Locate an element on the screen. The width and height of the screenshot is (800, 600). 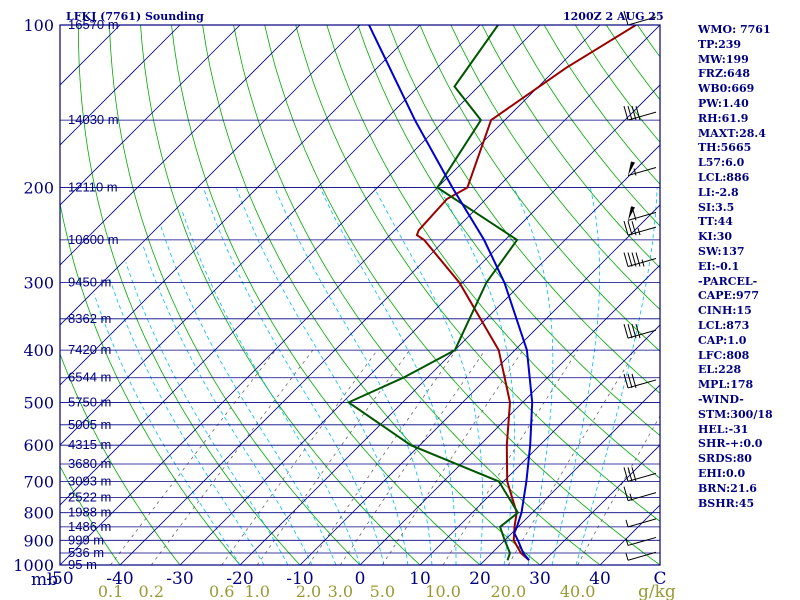
pressure-tick-label: 1000 is located at coordinates (33, 565).